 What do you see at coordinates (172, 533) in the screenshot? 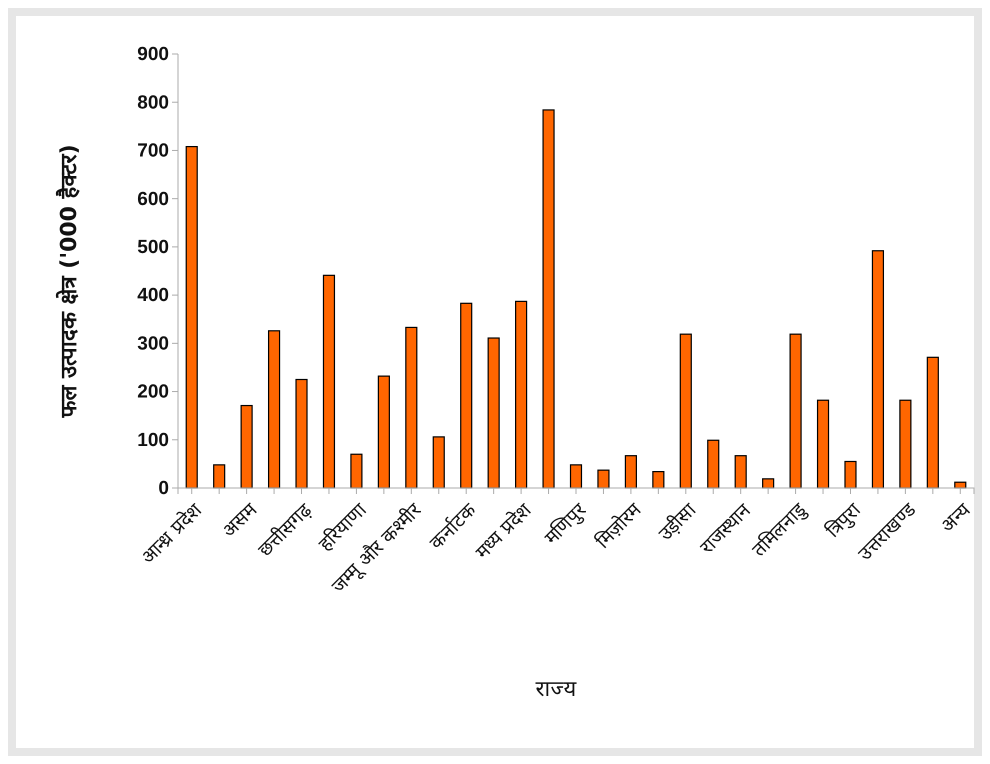
I see `x-tick-label: आन्ध्र प्रदेश` at bounding box center [172, 533].